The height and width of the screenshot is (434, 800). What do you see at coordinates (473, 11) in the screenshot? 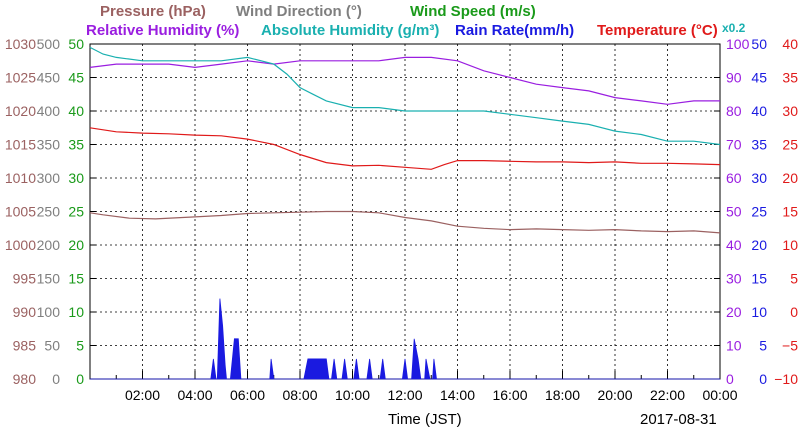
I see `legend-wind-speed: Wind Speed (m/s)` at bounding box center [473, 11].